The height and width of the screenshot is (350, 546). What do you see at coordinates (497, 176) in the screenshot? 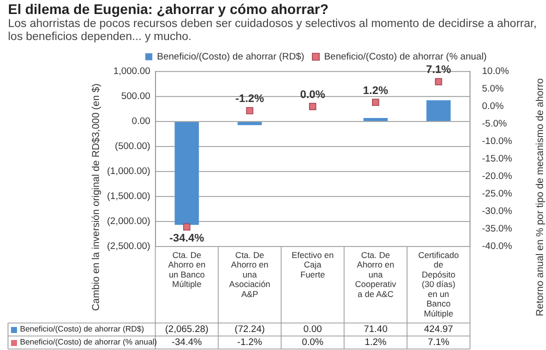
I see `y2-tick-label: -20.0%` at bounding box center [497, 176].